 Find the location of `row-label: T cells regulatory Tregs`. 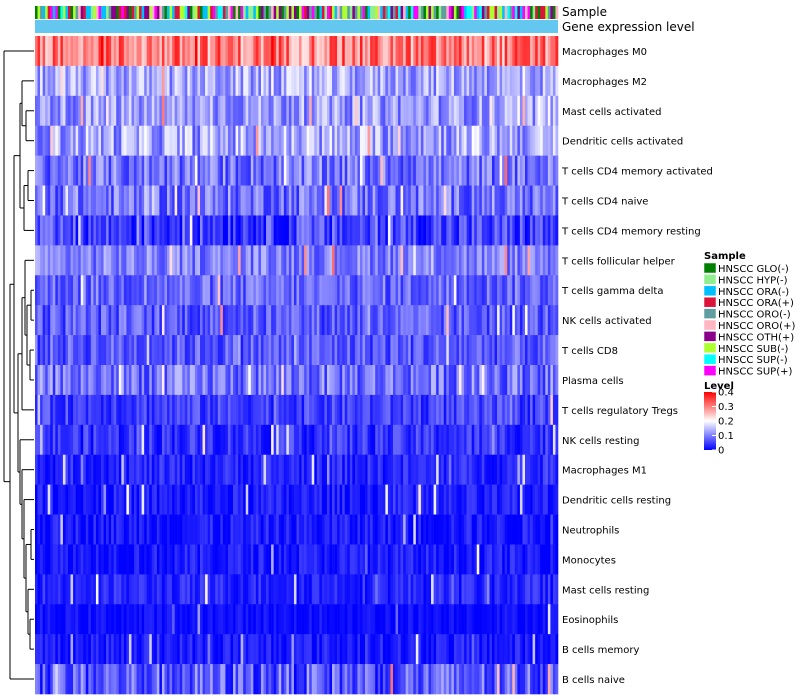

row-label: T cells regulatory Tregs is located at coordinates (619, 411).